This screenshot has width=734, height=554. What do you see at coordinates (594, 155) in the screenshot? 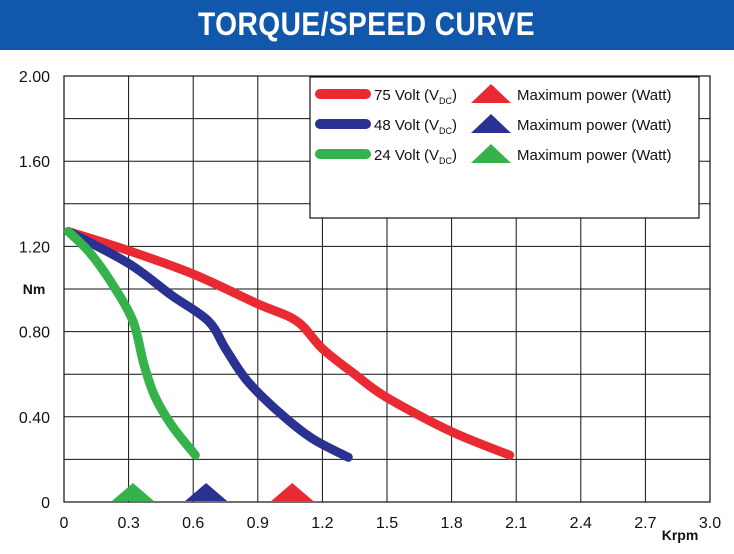
I see `legend-marker-label-green: Maximum power (Watt)` at bounding box center [594, 155].